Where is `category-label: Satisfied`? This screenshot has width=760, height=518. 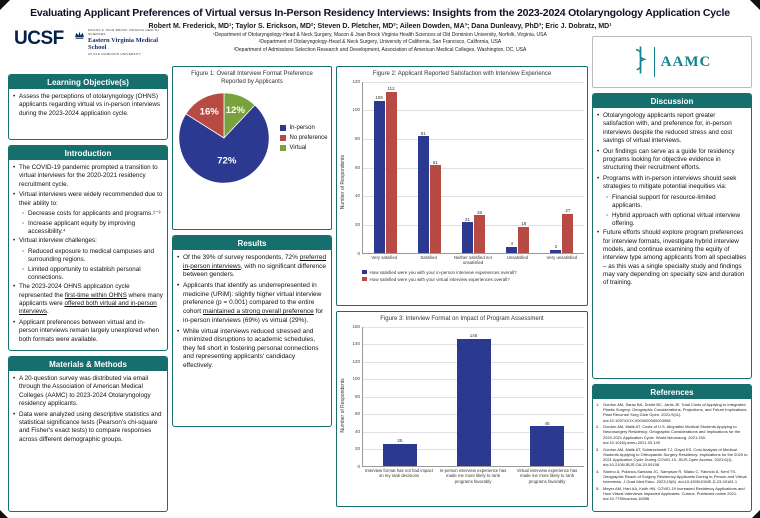 category-label: Satisfied is located at coordinates (428, 257).